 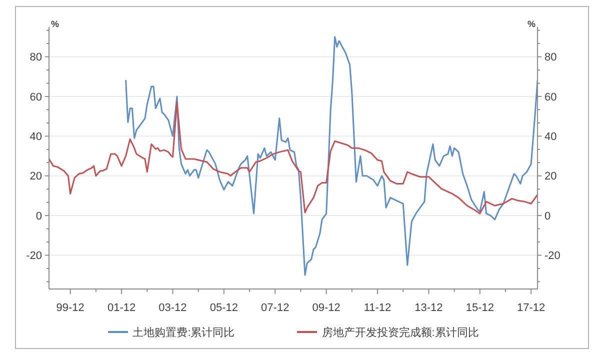 What do you see at coordinates (326, 308) in the screenshot?
I see `x-tick-label: 09-12` at bounding box center [326, 308].